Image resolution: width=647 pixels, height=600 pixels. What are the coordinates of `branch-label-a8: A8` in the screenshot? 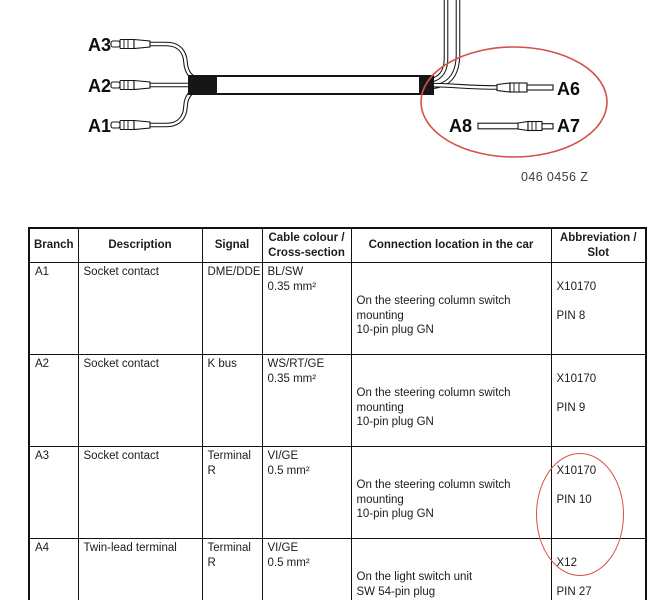 It's located at (460, 126).